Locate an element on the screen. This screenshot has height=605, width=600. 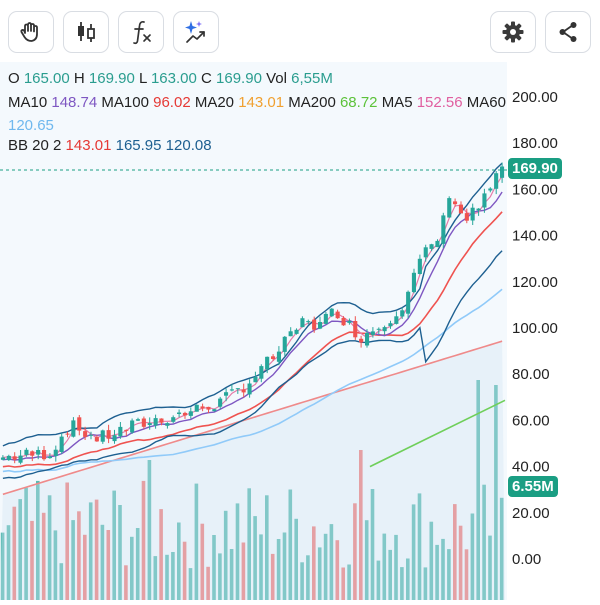
sparkle-trend-icon is located at coordinates (195, 32).